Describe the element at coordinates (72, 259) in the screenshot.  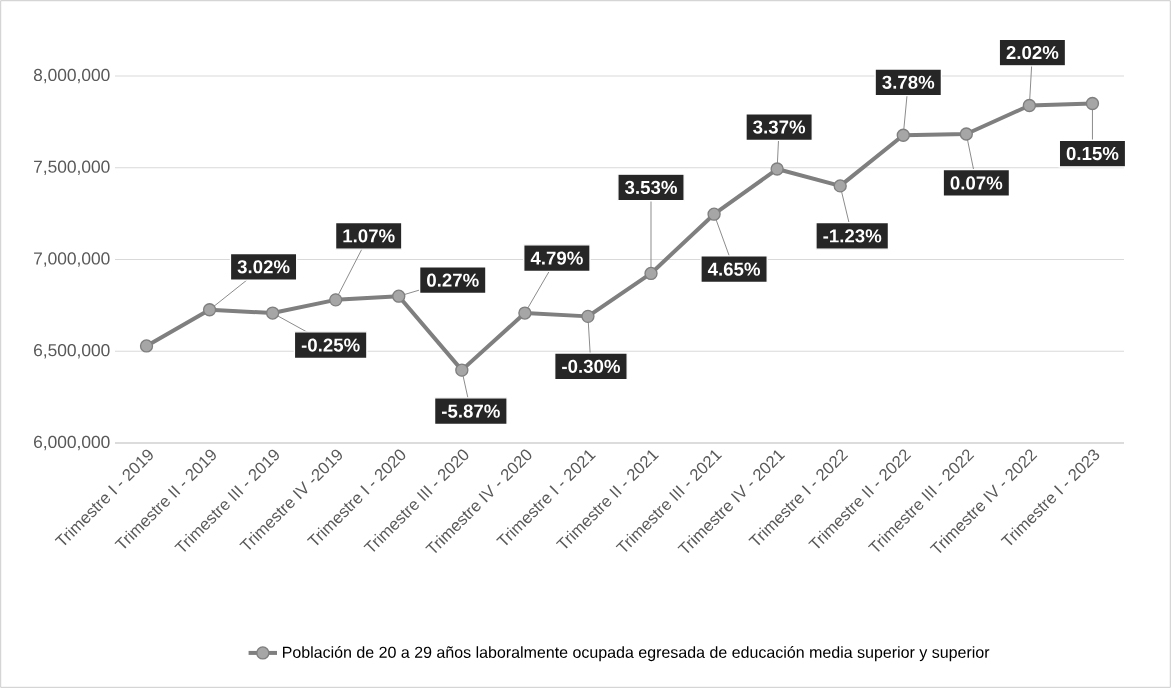
I see `y-tick-label: 7,000,000` at that location.